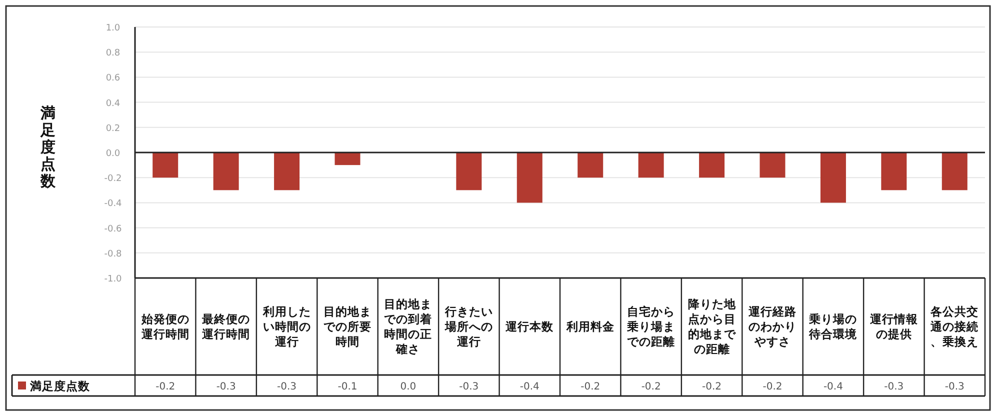  I want to click on data-label: -0.1, so click(348, 387).